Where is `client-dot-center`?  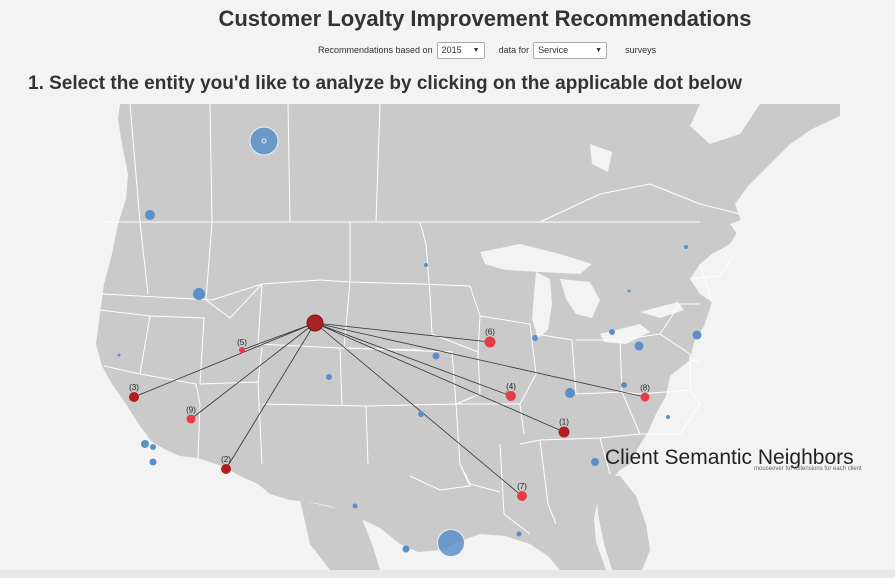 client-dot-center is located at coordinates (264, 141).